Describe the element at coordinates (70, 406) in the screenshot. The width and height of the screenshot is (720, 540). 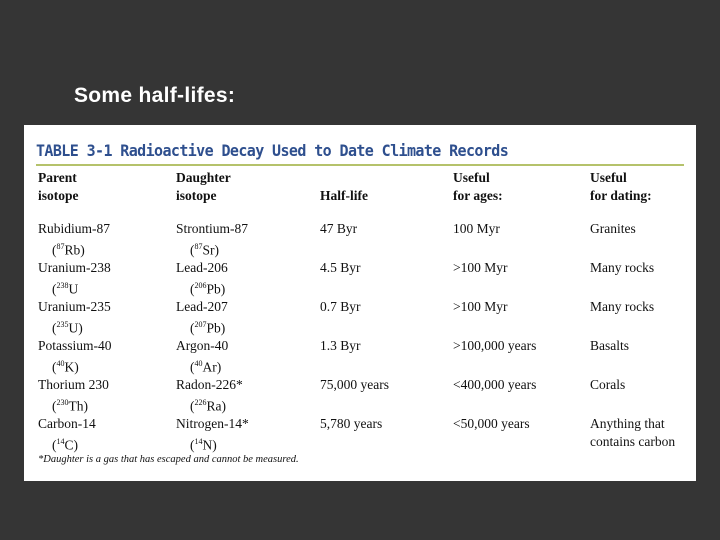
I see `parent-symbol: (230Th)` at that location.